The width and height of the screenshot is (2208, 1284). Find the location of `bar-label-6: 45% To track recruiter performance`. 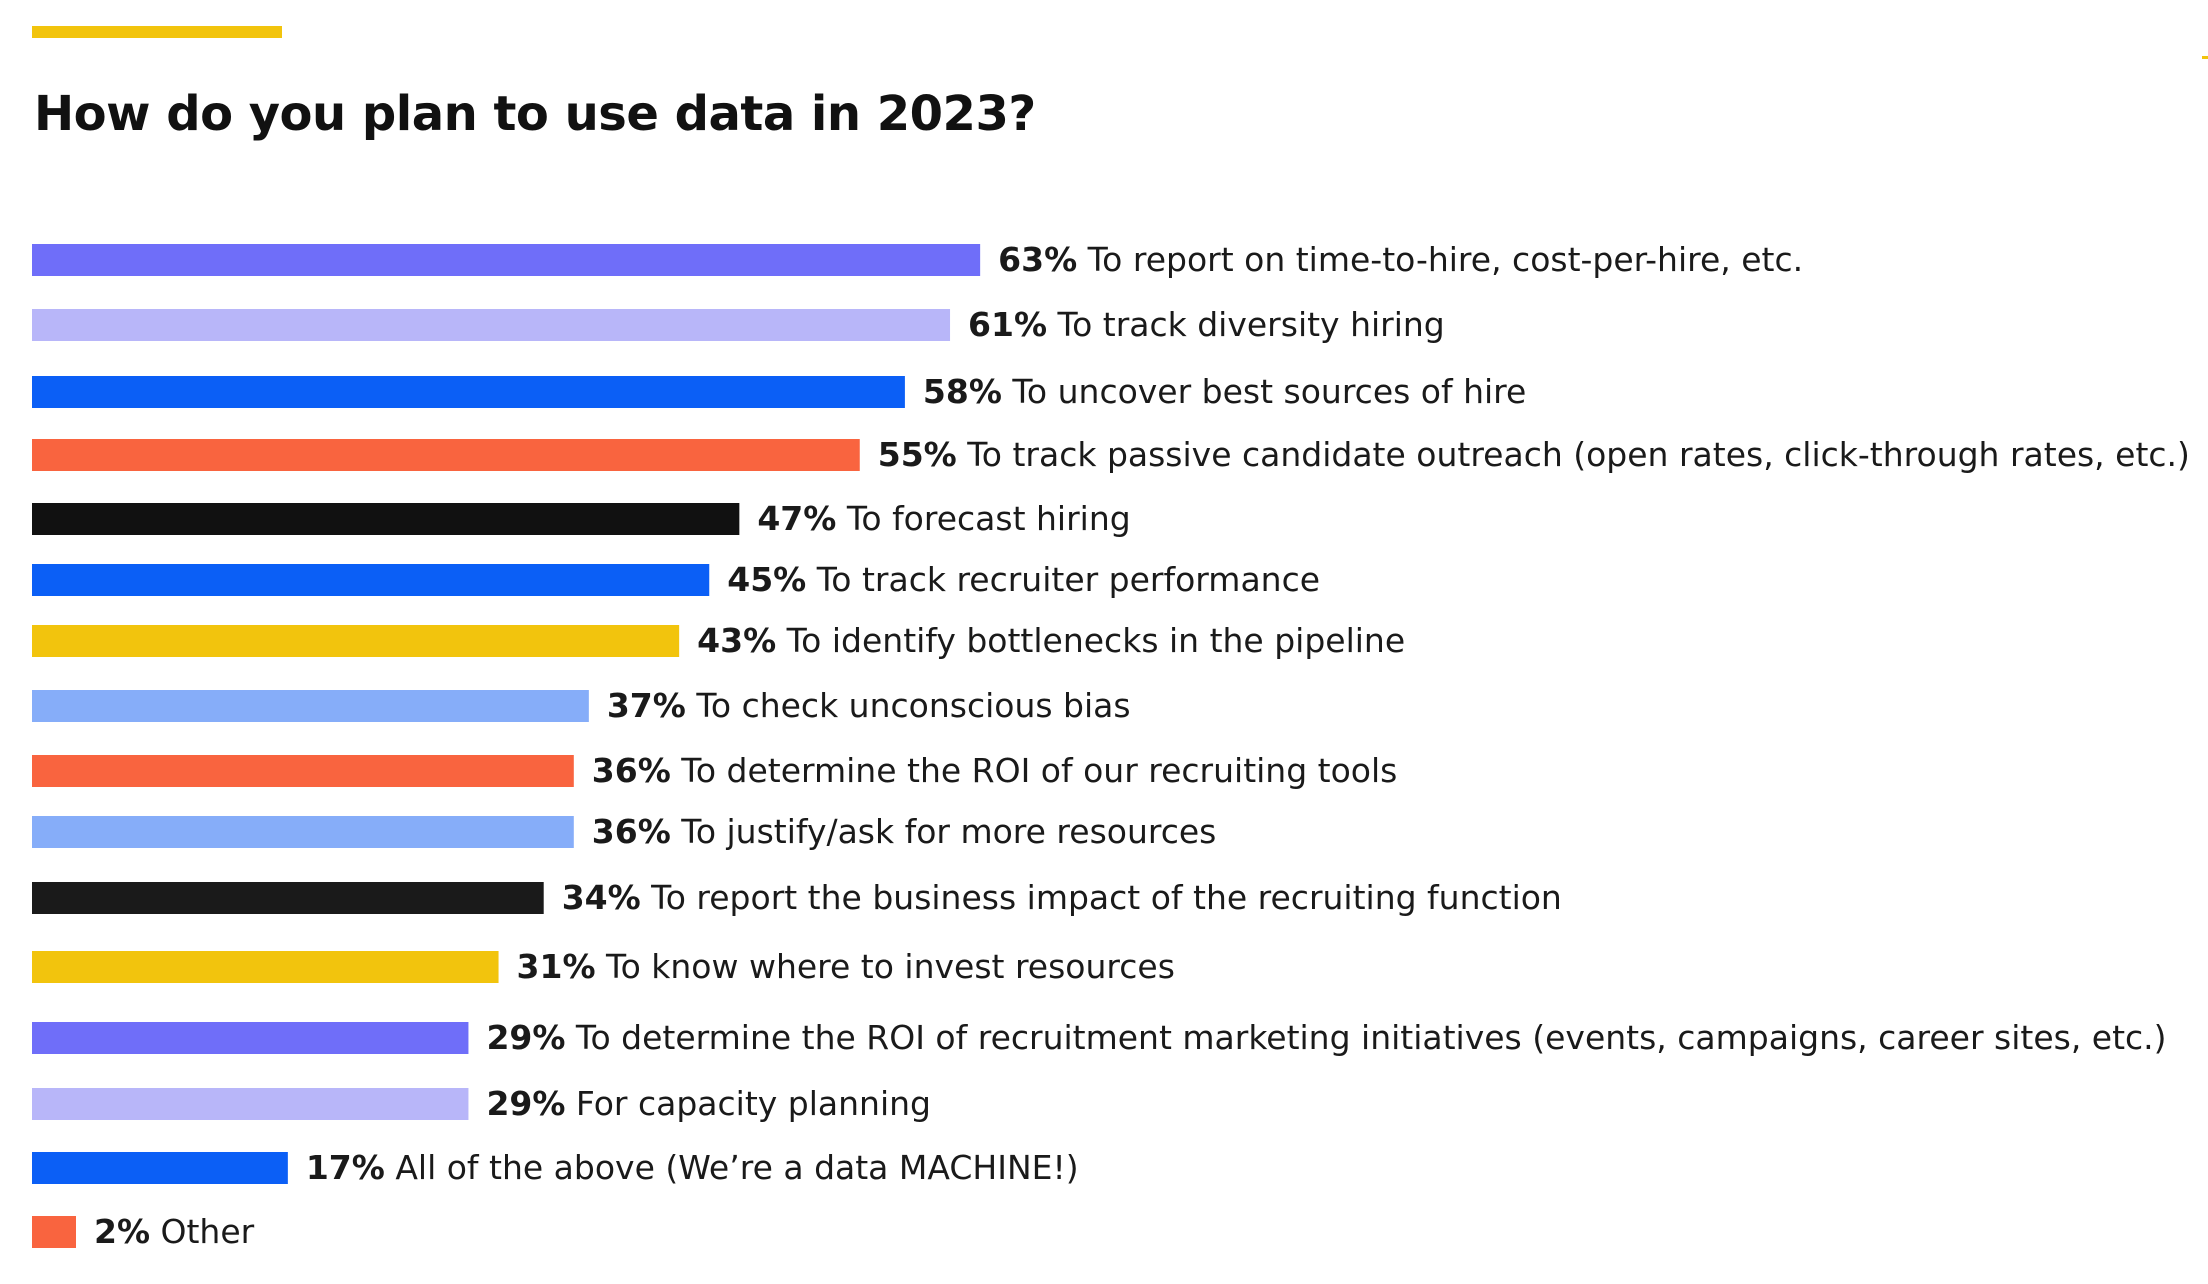

bar-label-6: 45% To track recruiter performance is located at coordinates (1023, 579).